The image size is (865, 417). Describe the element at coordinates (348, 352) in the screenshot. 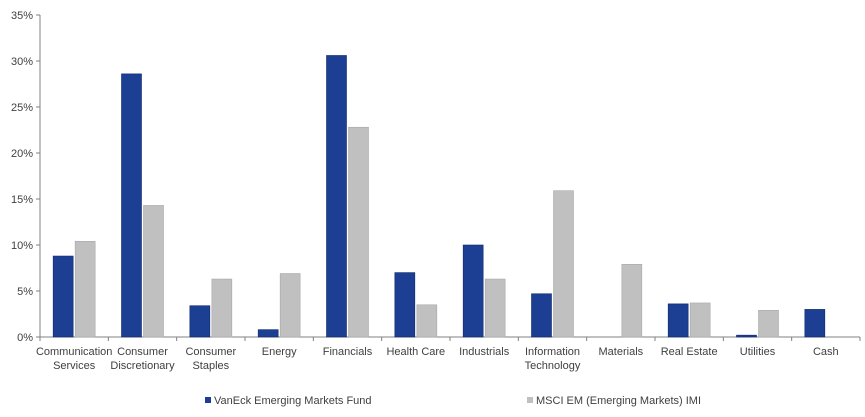

I see `x-tick-label: Financials` at that location.